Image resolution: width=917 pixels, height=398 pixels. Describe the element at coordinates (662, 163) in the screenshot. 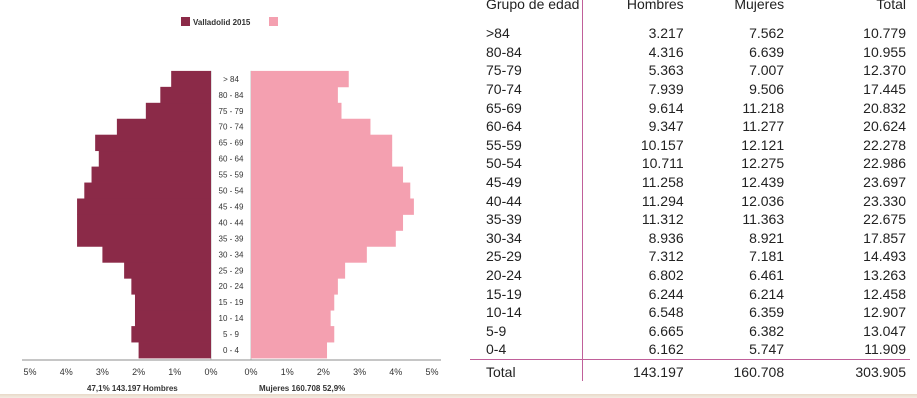

I see `row-hombres: 10.711` at that location.